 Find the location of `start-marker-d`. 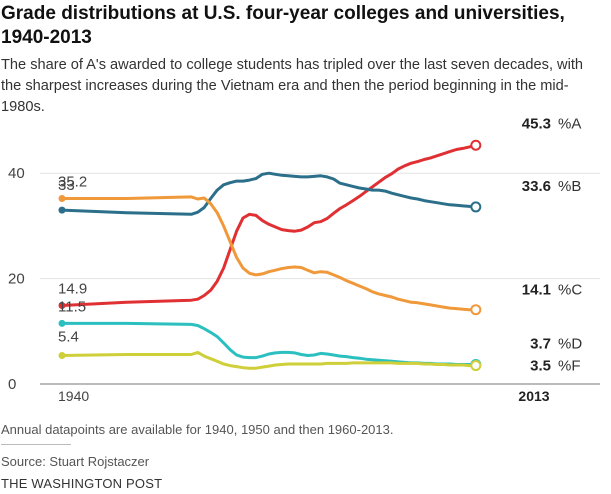

start-marker-d is located at coordinates (62, 323).